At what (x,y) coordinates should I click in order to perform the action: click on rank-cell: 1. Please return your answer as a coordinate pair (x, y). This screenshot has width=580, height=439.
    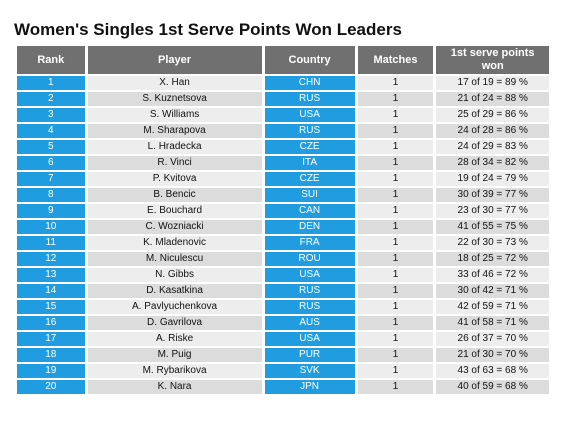
    Looking at the image, I should click on (51, 83).